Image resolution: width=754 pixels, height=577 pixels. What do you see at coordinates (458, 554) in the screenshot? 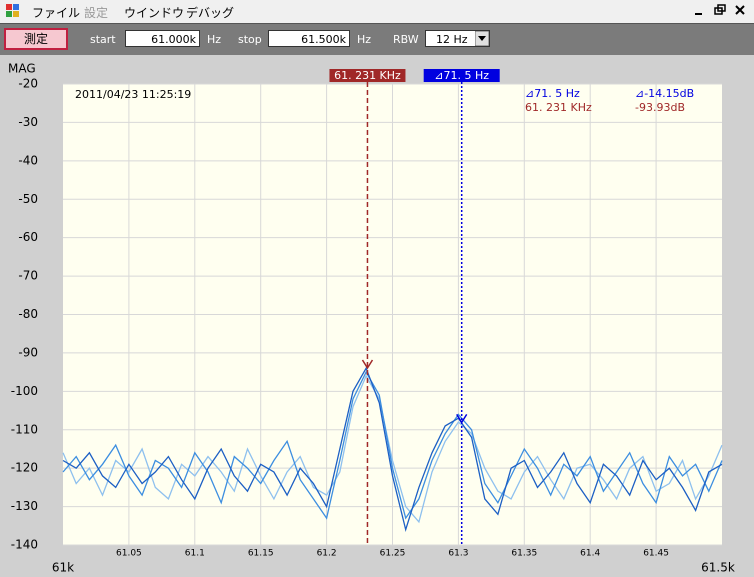
I see `x-tick-label: 61.3` at bounding box center [458, 554].